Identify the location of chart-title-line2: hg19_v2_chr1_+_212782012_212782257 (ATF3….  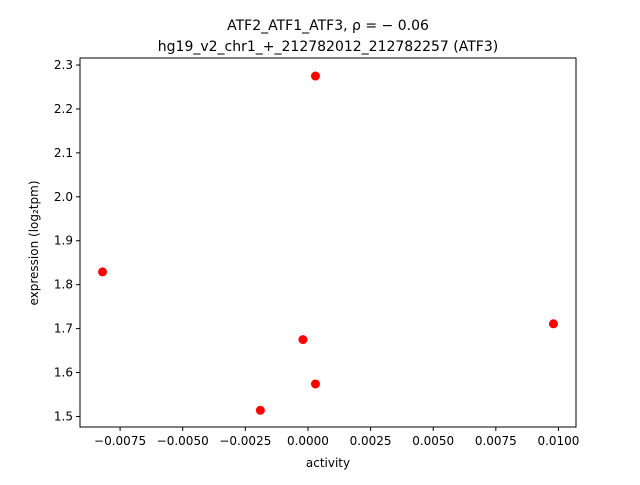
(328, 47).